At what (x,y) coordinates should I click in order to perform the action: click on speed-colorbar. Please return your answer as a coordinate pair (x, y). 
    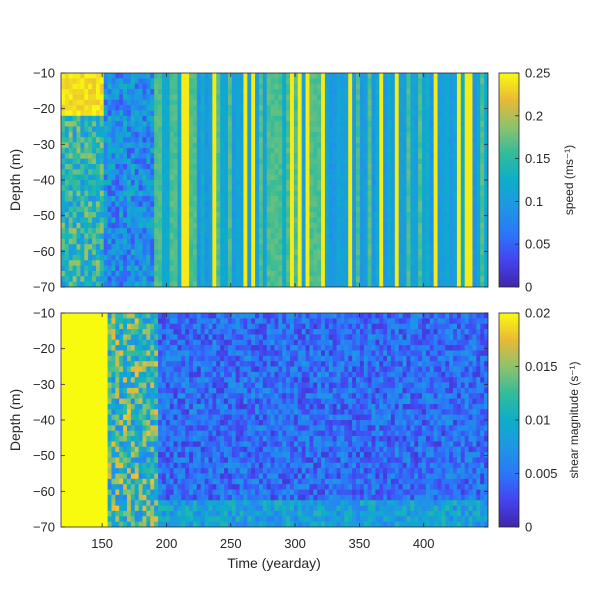
    Looking at the image, I should click on (509, 180).